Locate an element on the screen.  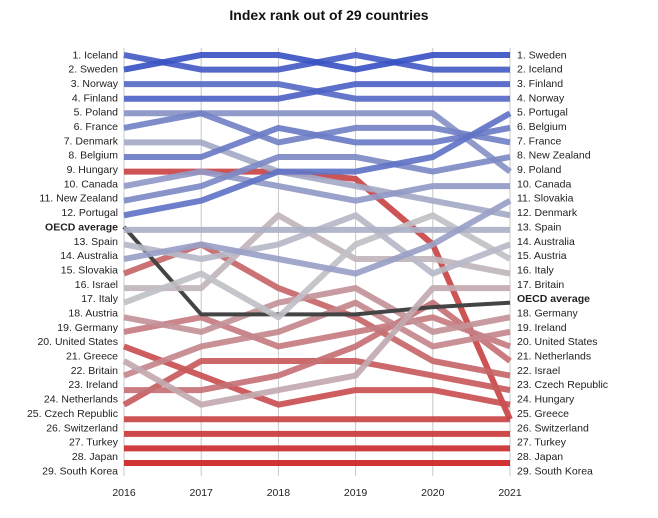
left-label-6-france: 6. France is located at coordinates (96, 127).